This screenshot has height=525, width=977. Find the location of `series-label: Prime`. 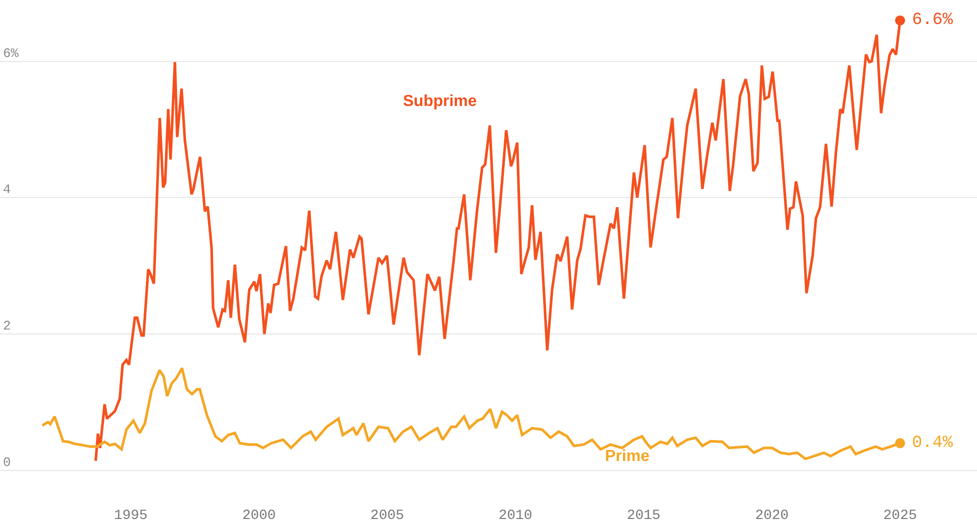

series-label: Prime is located at coordinates (627, 456).